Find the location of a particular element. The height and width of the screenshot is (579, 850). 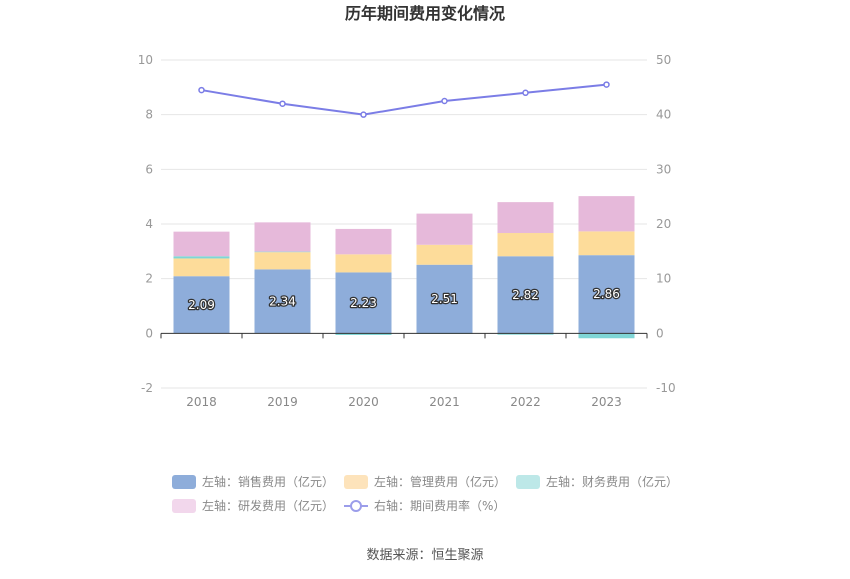

left-tick-label: -2 is located at coordinates (147, 388).